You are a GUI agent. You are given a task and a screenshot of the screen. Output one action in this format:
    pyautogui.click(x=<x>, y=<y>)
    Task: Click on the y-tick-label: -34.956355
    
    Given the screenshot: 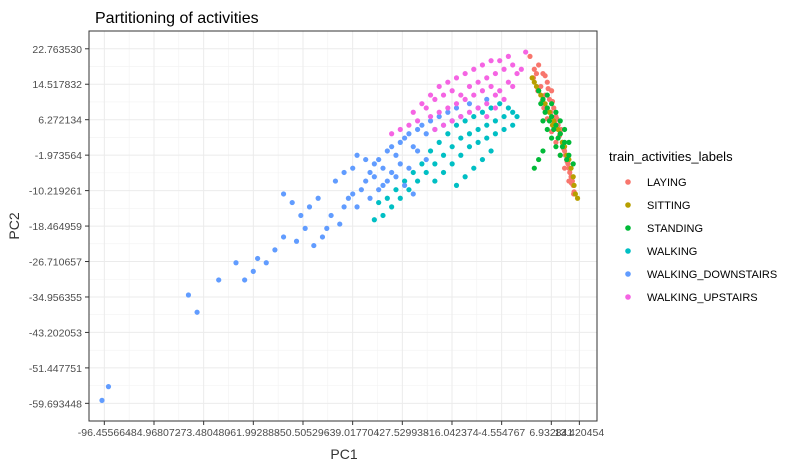 What is the action you would take?
    pyautogui.click(x=55, y=298)
    